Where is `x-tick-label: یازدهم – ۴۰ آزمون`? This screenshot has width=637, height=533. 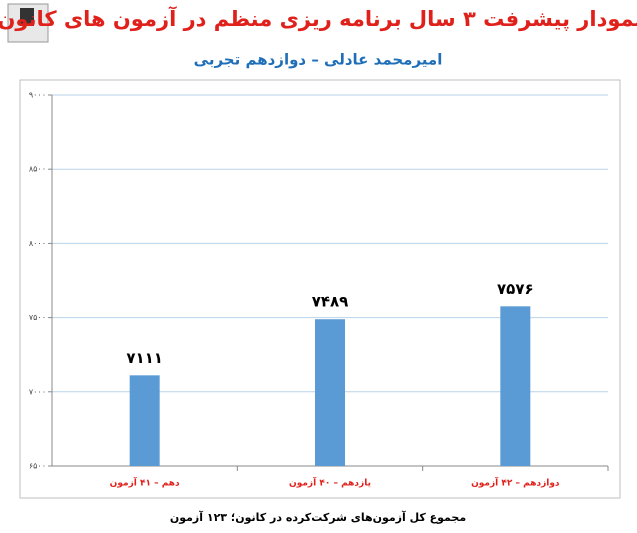
x-tick-label: یازدهم – ۴۰ آزمون is located at coordinates (330, 483).